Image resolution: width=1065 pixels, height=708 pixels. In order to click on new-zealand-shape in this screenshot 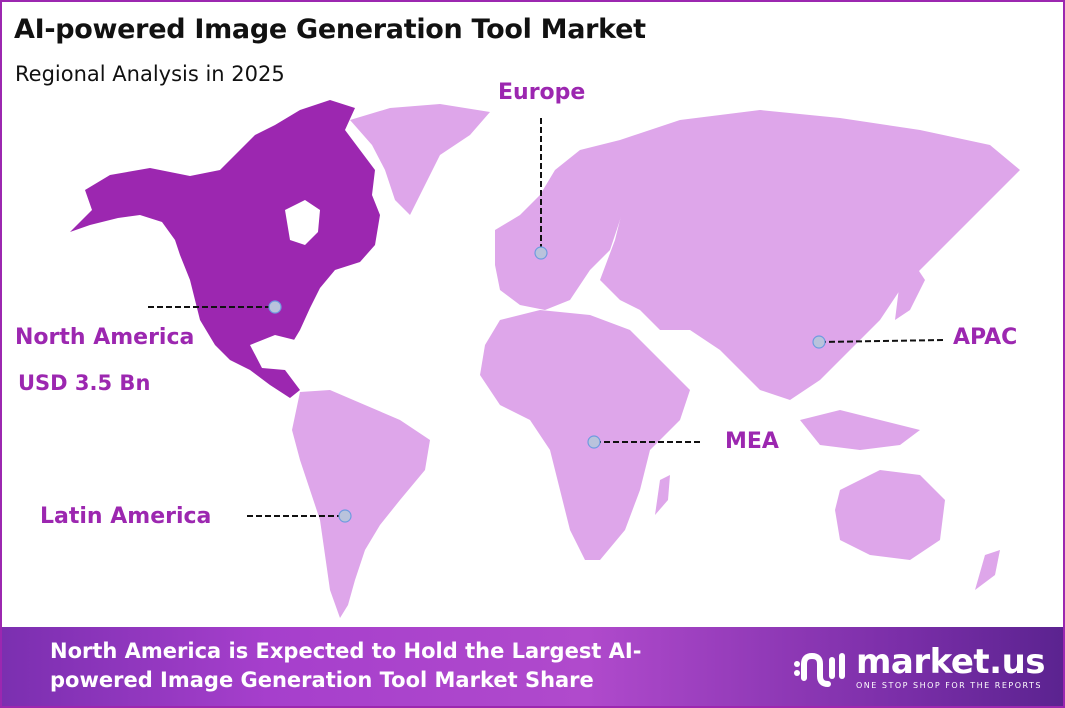, I will do `click(987, 570)`.